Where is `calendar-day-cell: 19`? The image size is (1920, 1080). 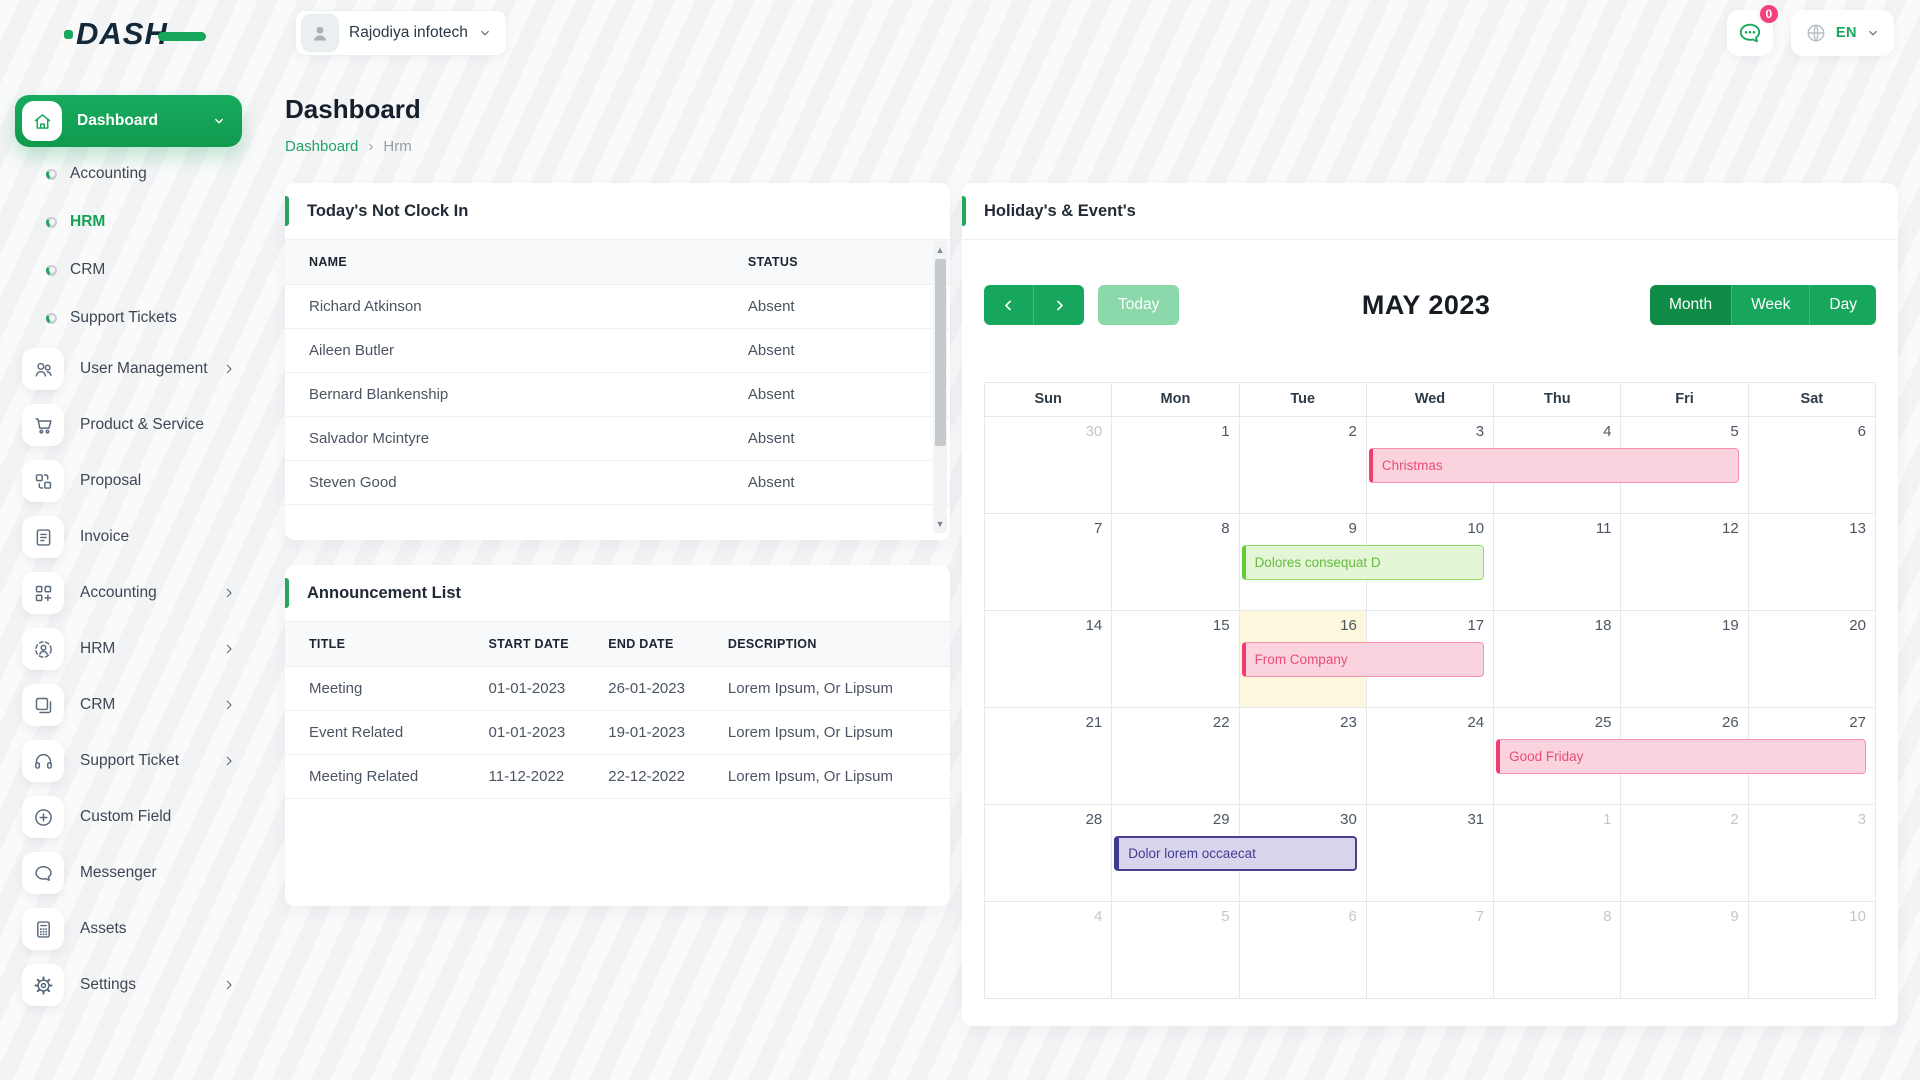
calendar-day-cell: 19 is located at coordinates (1685, 659).